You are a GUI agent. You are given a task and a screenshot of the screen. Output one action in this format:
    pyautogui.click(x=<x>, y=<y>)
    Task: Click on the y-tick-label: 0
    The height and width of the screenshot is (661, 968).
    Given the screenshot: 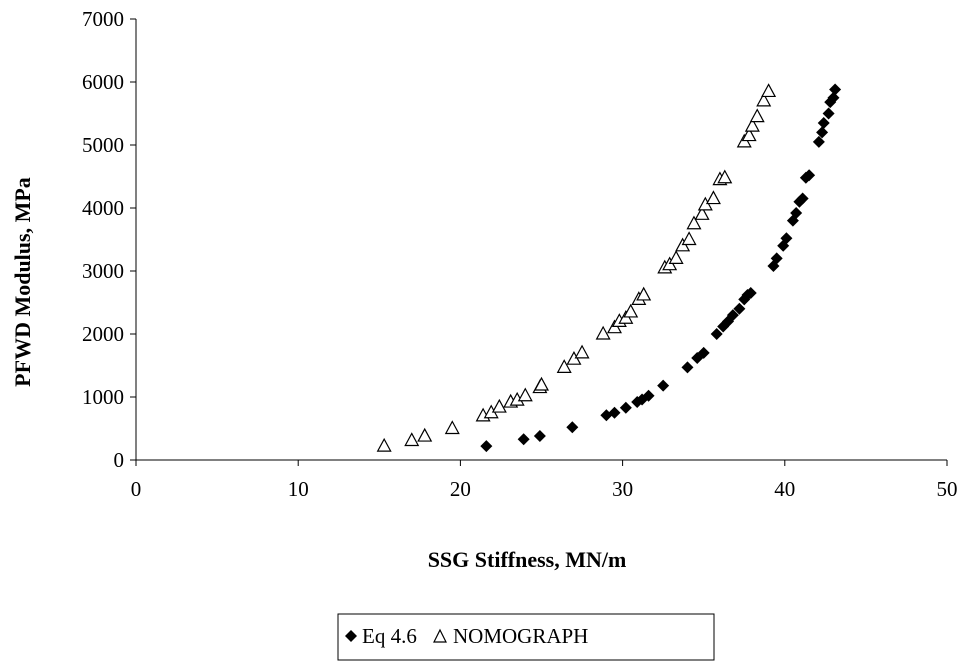 What is the action you would take?
    pyautogui.click(x=119, y=460)
    